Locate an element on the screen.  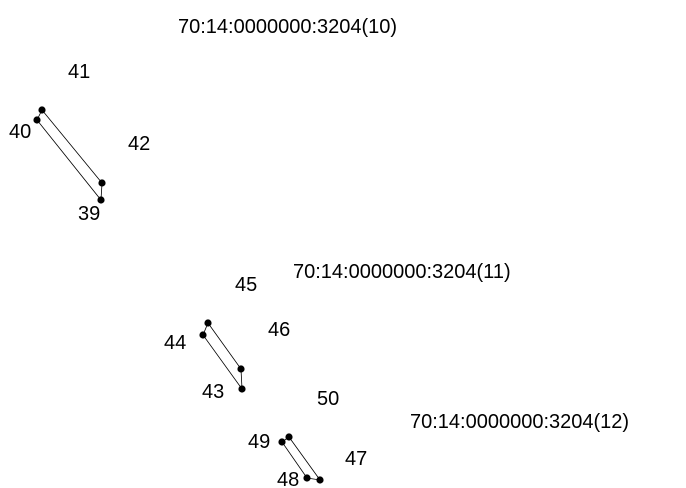
parcel-12: 70:14:0000000:3204(12) 47 48 49 50 is located at coordinates (438, 438).